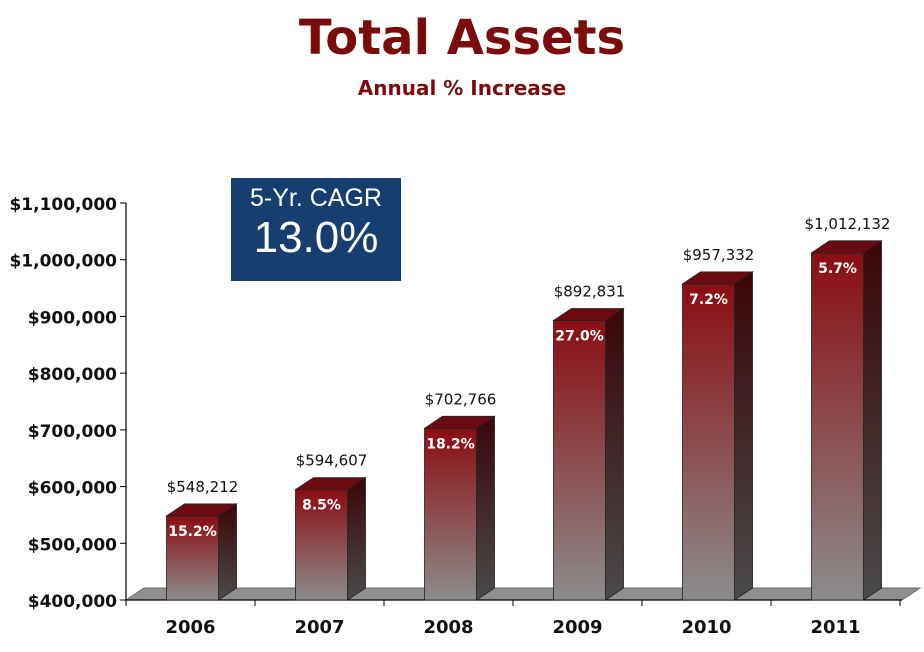 This screenshot has height=652, width=924. What do you see at coordinates (63, 262) in the screenshot?
I see `y-tick-label: $1,000,000` at bounding box center [63, 262].